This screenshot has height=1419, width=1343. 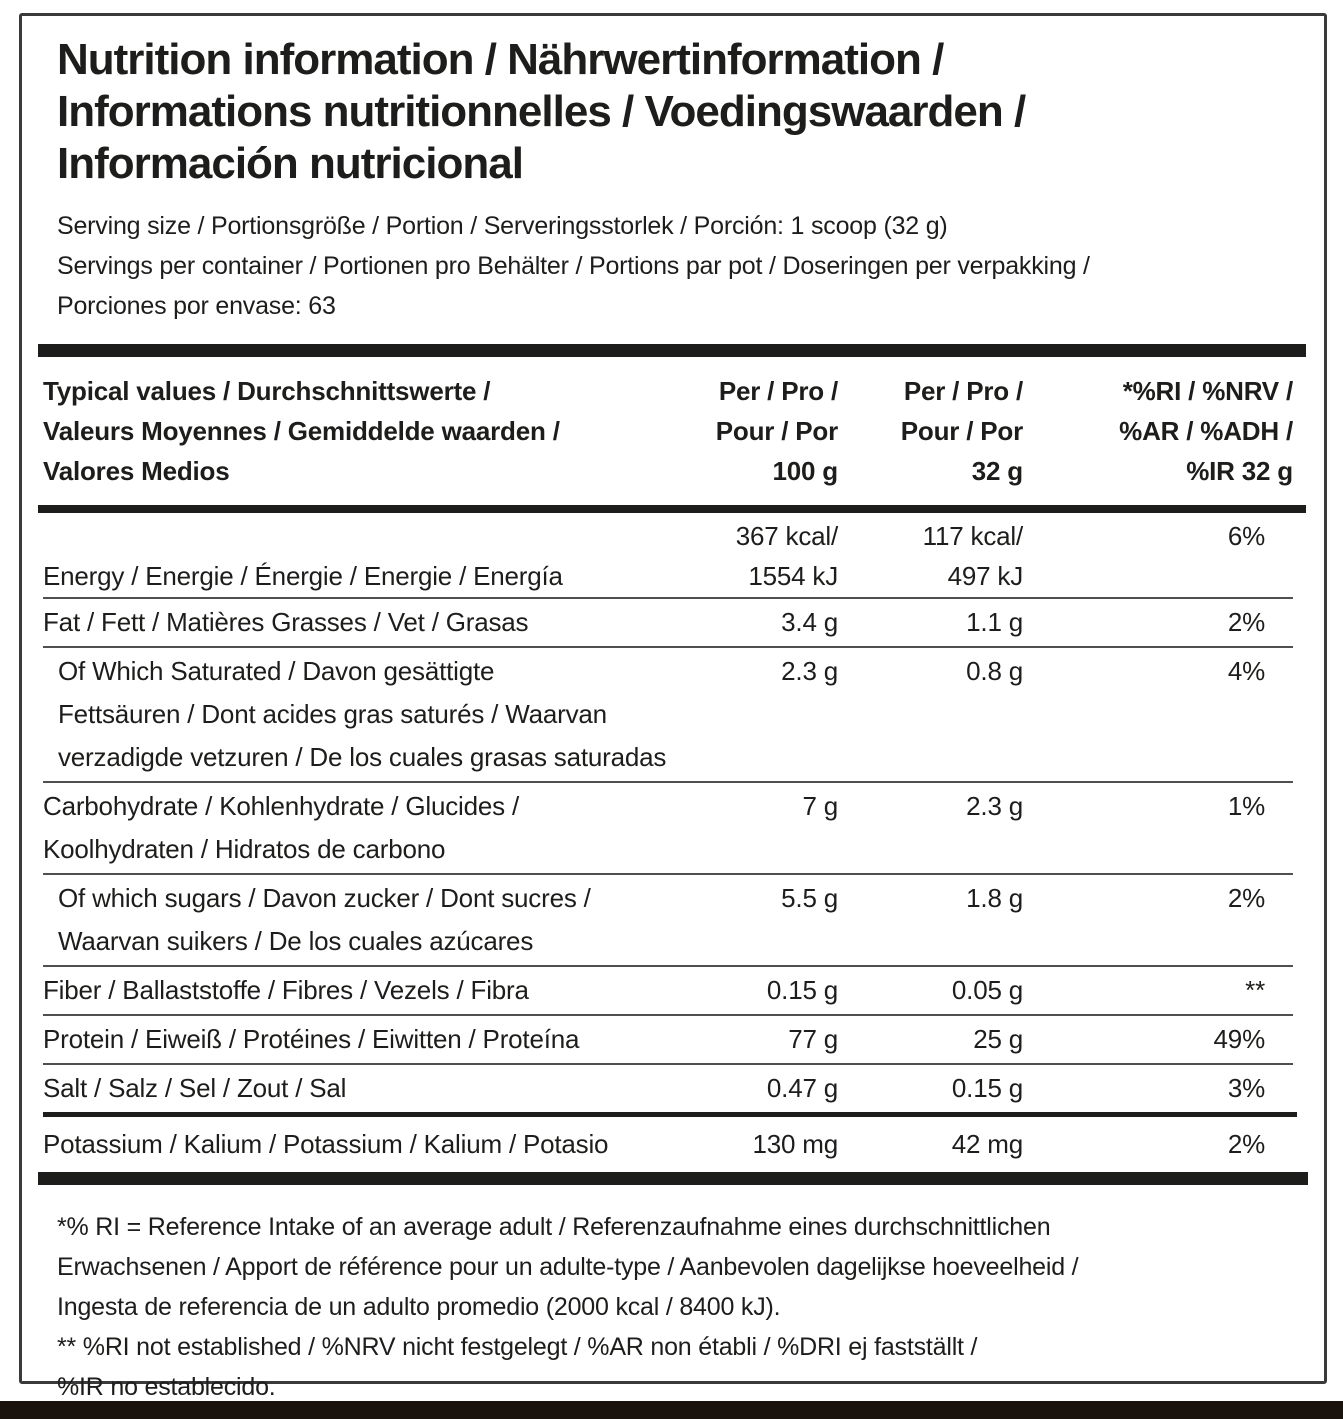 What do you see at coordinates (987, 1088) in the screenshot?
I see `per-32g-value: 0.15 g` at bounding box center [987, 1088].